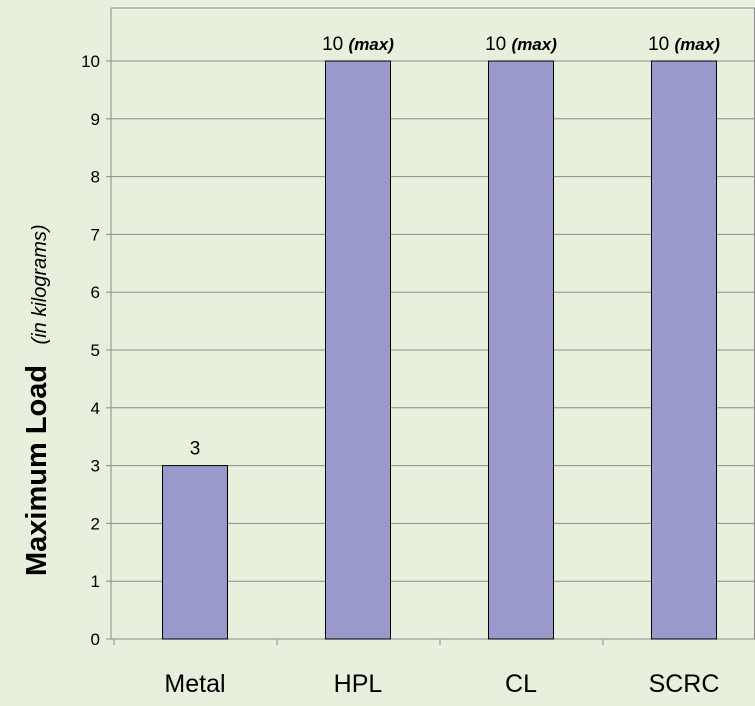  Describe the element at coordinates (684, 350) in the screenshot. I see `bar-scrc` at that location.